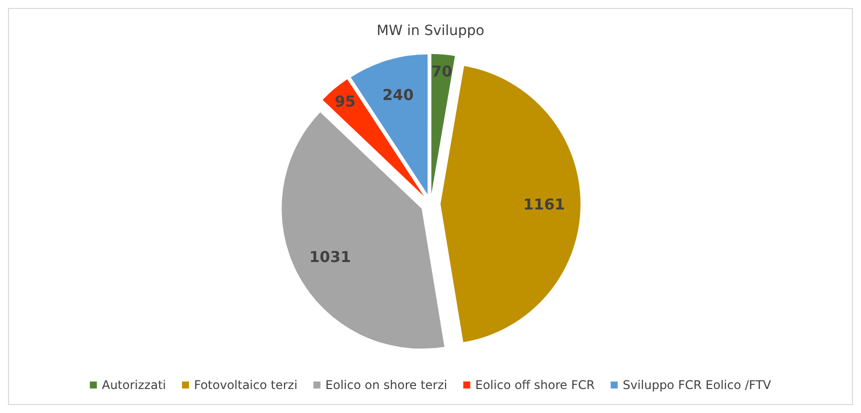  I want to click on legend-label: Eolico on shore terzi, so click(386, 385).